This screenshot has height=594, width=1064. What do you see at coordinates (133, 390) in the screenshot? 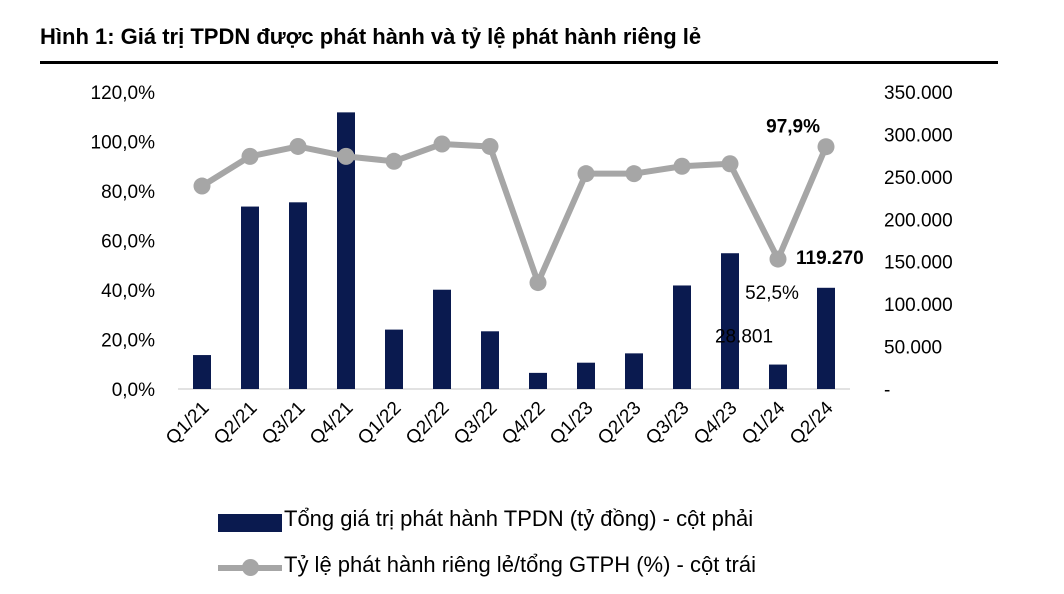
I see `left-tick-label: 0,0%` at bounding box center [133, 390].